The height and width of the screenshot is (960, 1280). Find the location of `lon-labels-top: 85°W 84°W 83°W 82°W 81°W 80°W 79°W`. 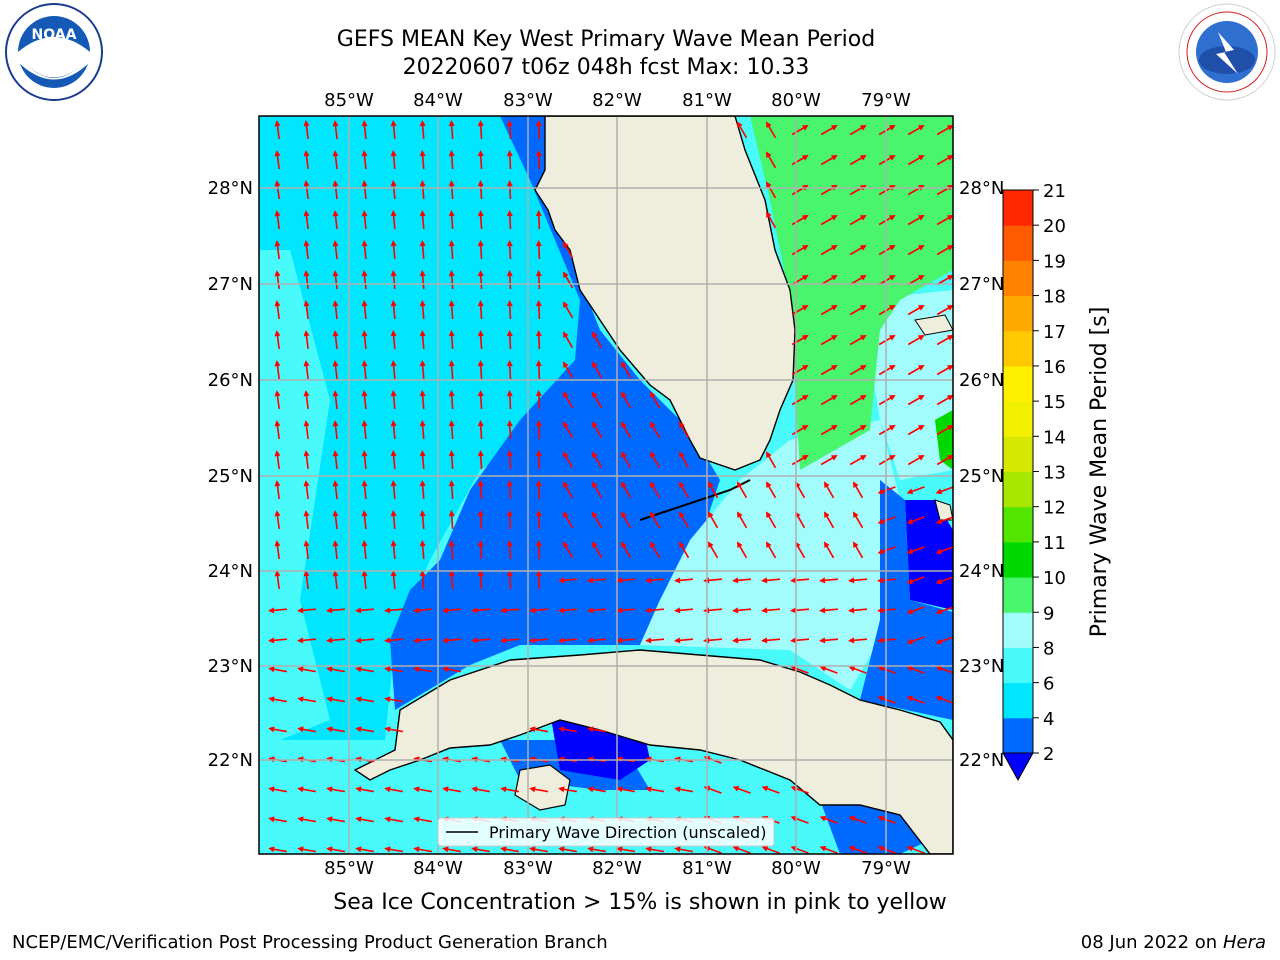

lon-labels-top: 85°W 84°W 83°W 82°W 81°W 80°W 79°W is located at coordinates (617, 100).